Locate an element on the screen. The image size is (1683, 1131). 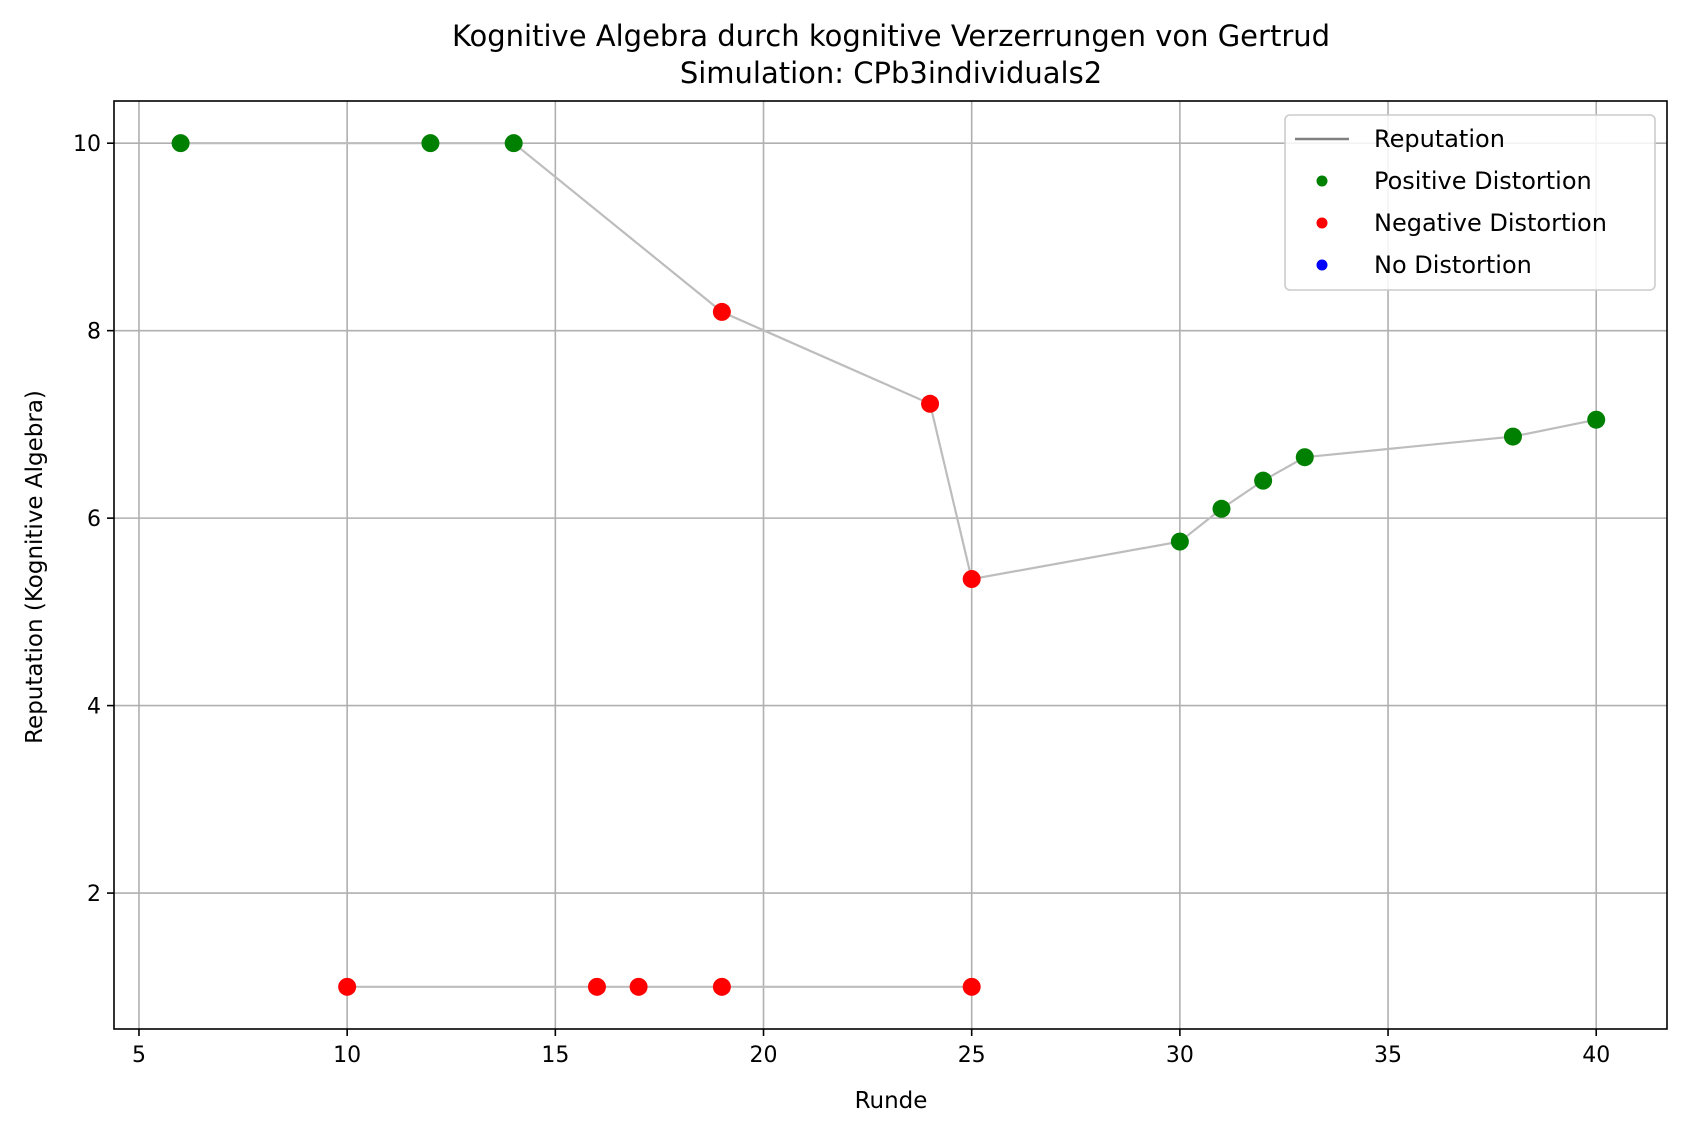
y-tick-label: 6 is located at coordinates (94, 519).